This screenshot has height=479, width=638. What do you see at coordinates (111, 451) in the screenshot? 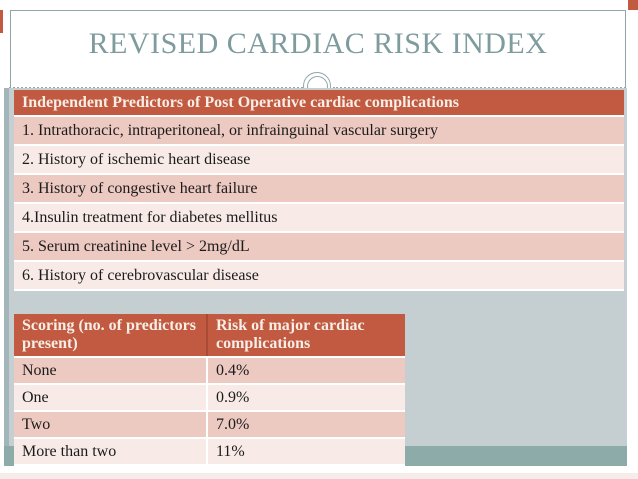
I see `scoring-cell-label: More than two` at bounding box center [111, 451].